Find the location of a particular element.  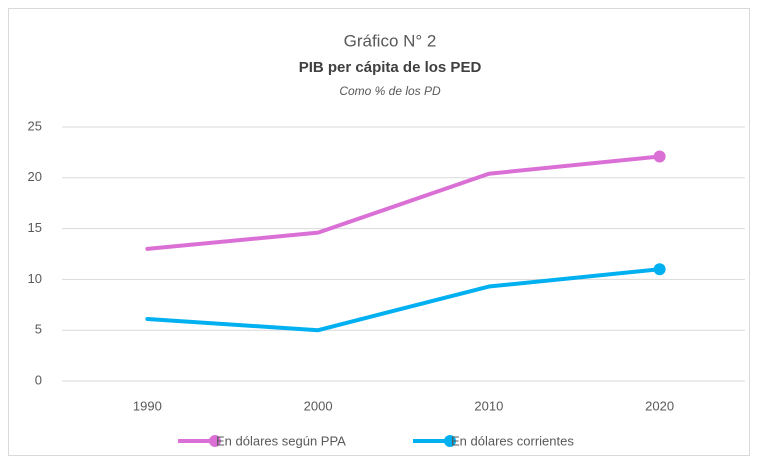

y-tick-label: 5 is located at coordinates (38, 329).